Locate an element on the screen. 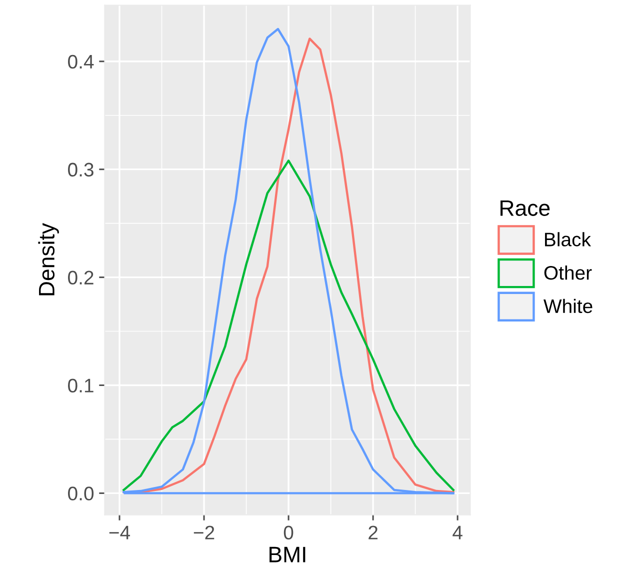 This screenshot has height=583, width=627. legend-title: Race is located at coordinates (525, 208).